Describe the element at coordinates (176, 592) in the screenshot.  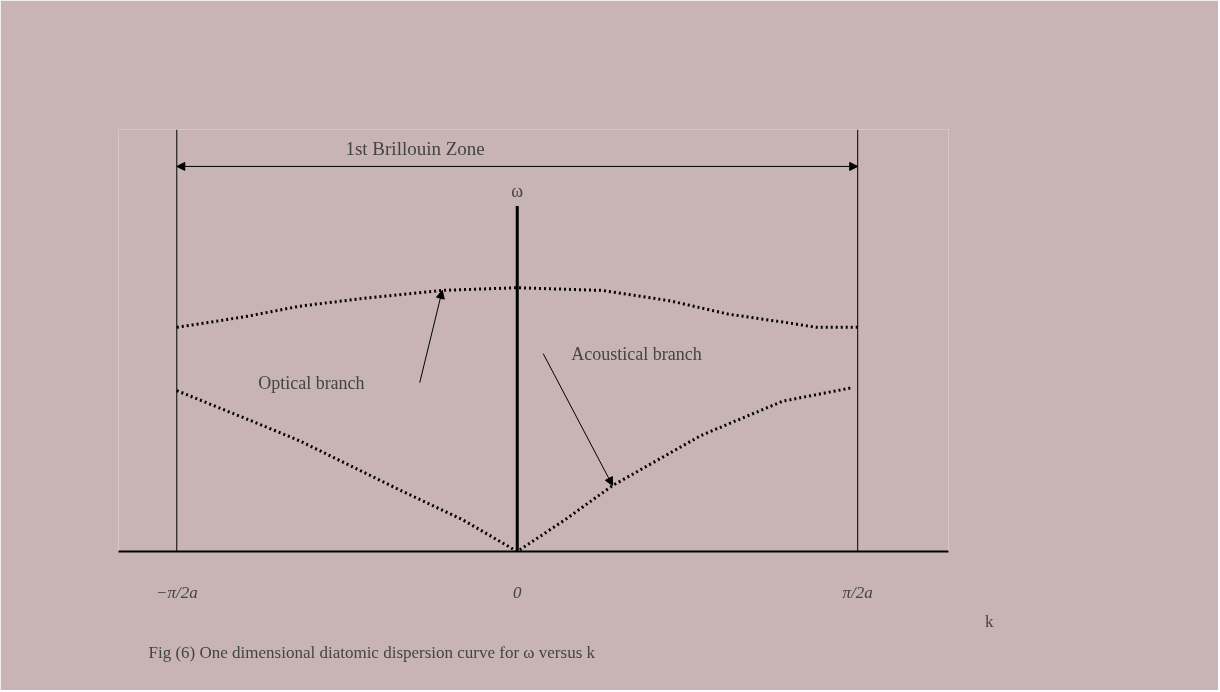
I see `x-tick-label: −π/2a` at that location.